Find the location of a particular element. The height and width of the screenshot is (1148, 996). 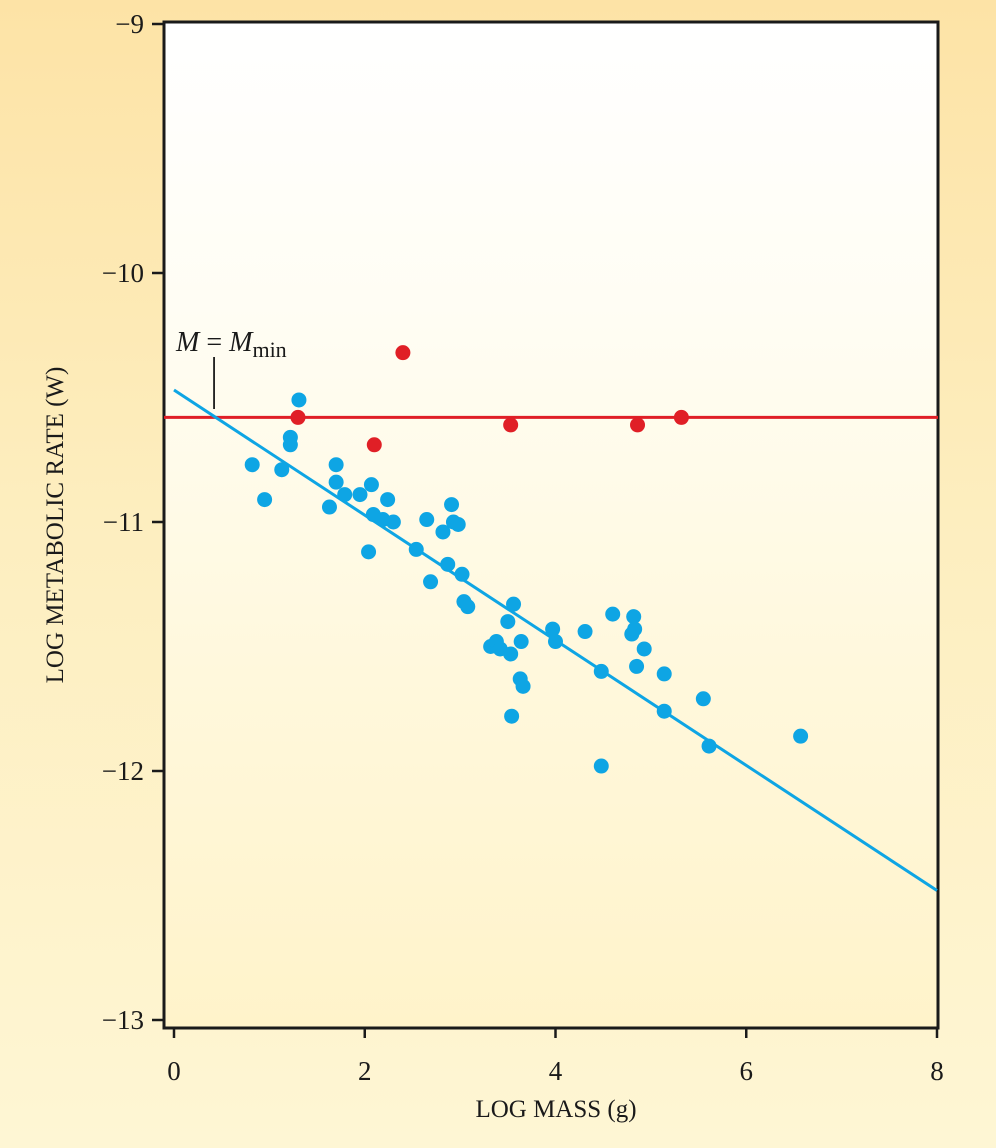

m-min-annotation: M = Mmin is located at coordinates (231, 368).